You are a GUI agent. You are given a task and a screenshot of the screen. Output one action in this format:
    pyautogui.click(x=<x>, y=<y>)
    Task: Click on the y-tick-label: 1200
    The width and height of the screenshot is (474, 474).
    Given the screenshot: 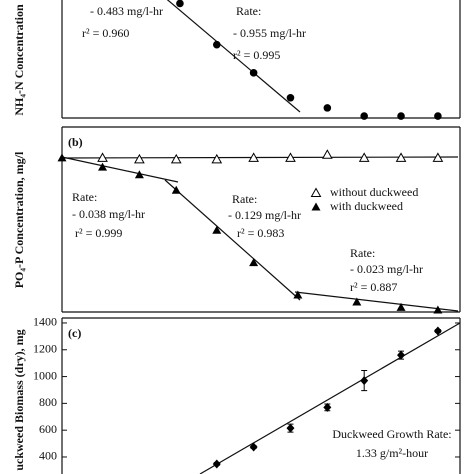 What is the action you would take?
    pyautogui.click(x=45, y=349)
    